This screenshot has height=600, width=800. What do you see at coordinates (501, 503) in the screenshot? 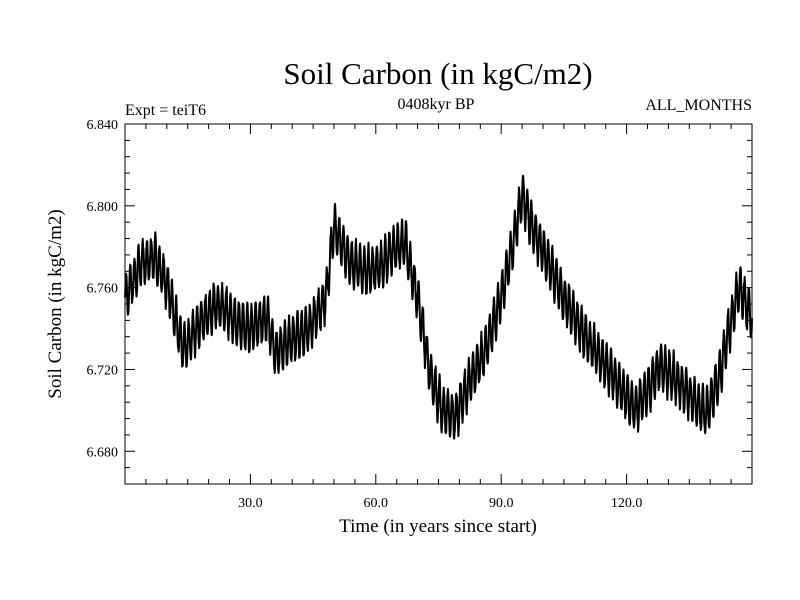
I see `x-tick-label: 90.0` at bounding box center [501, 503].